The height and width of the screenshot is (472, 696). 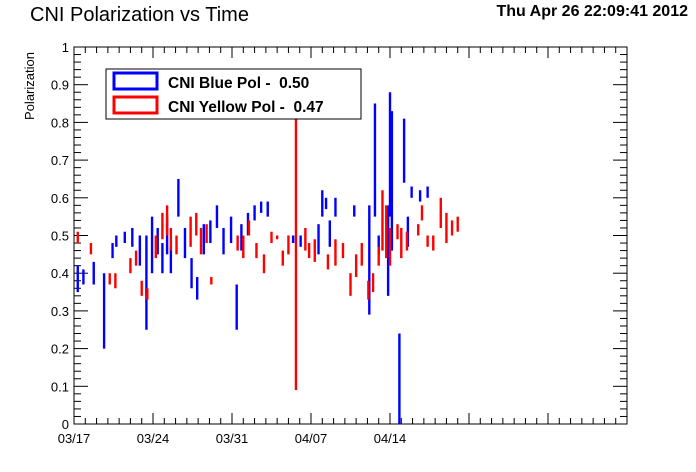 I want to click on y-tick-label: 0.6, so click(x=60, y=198).